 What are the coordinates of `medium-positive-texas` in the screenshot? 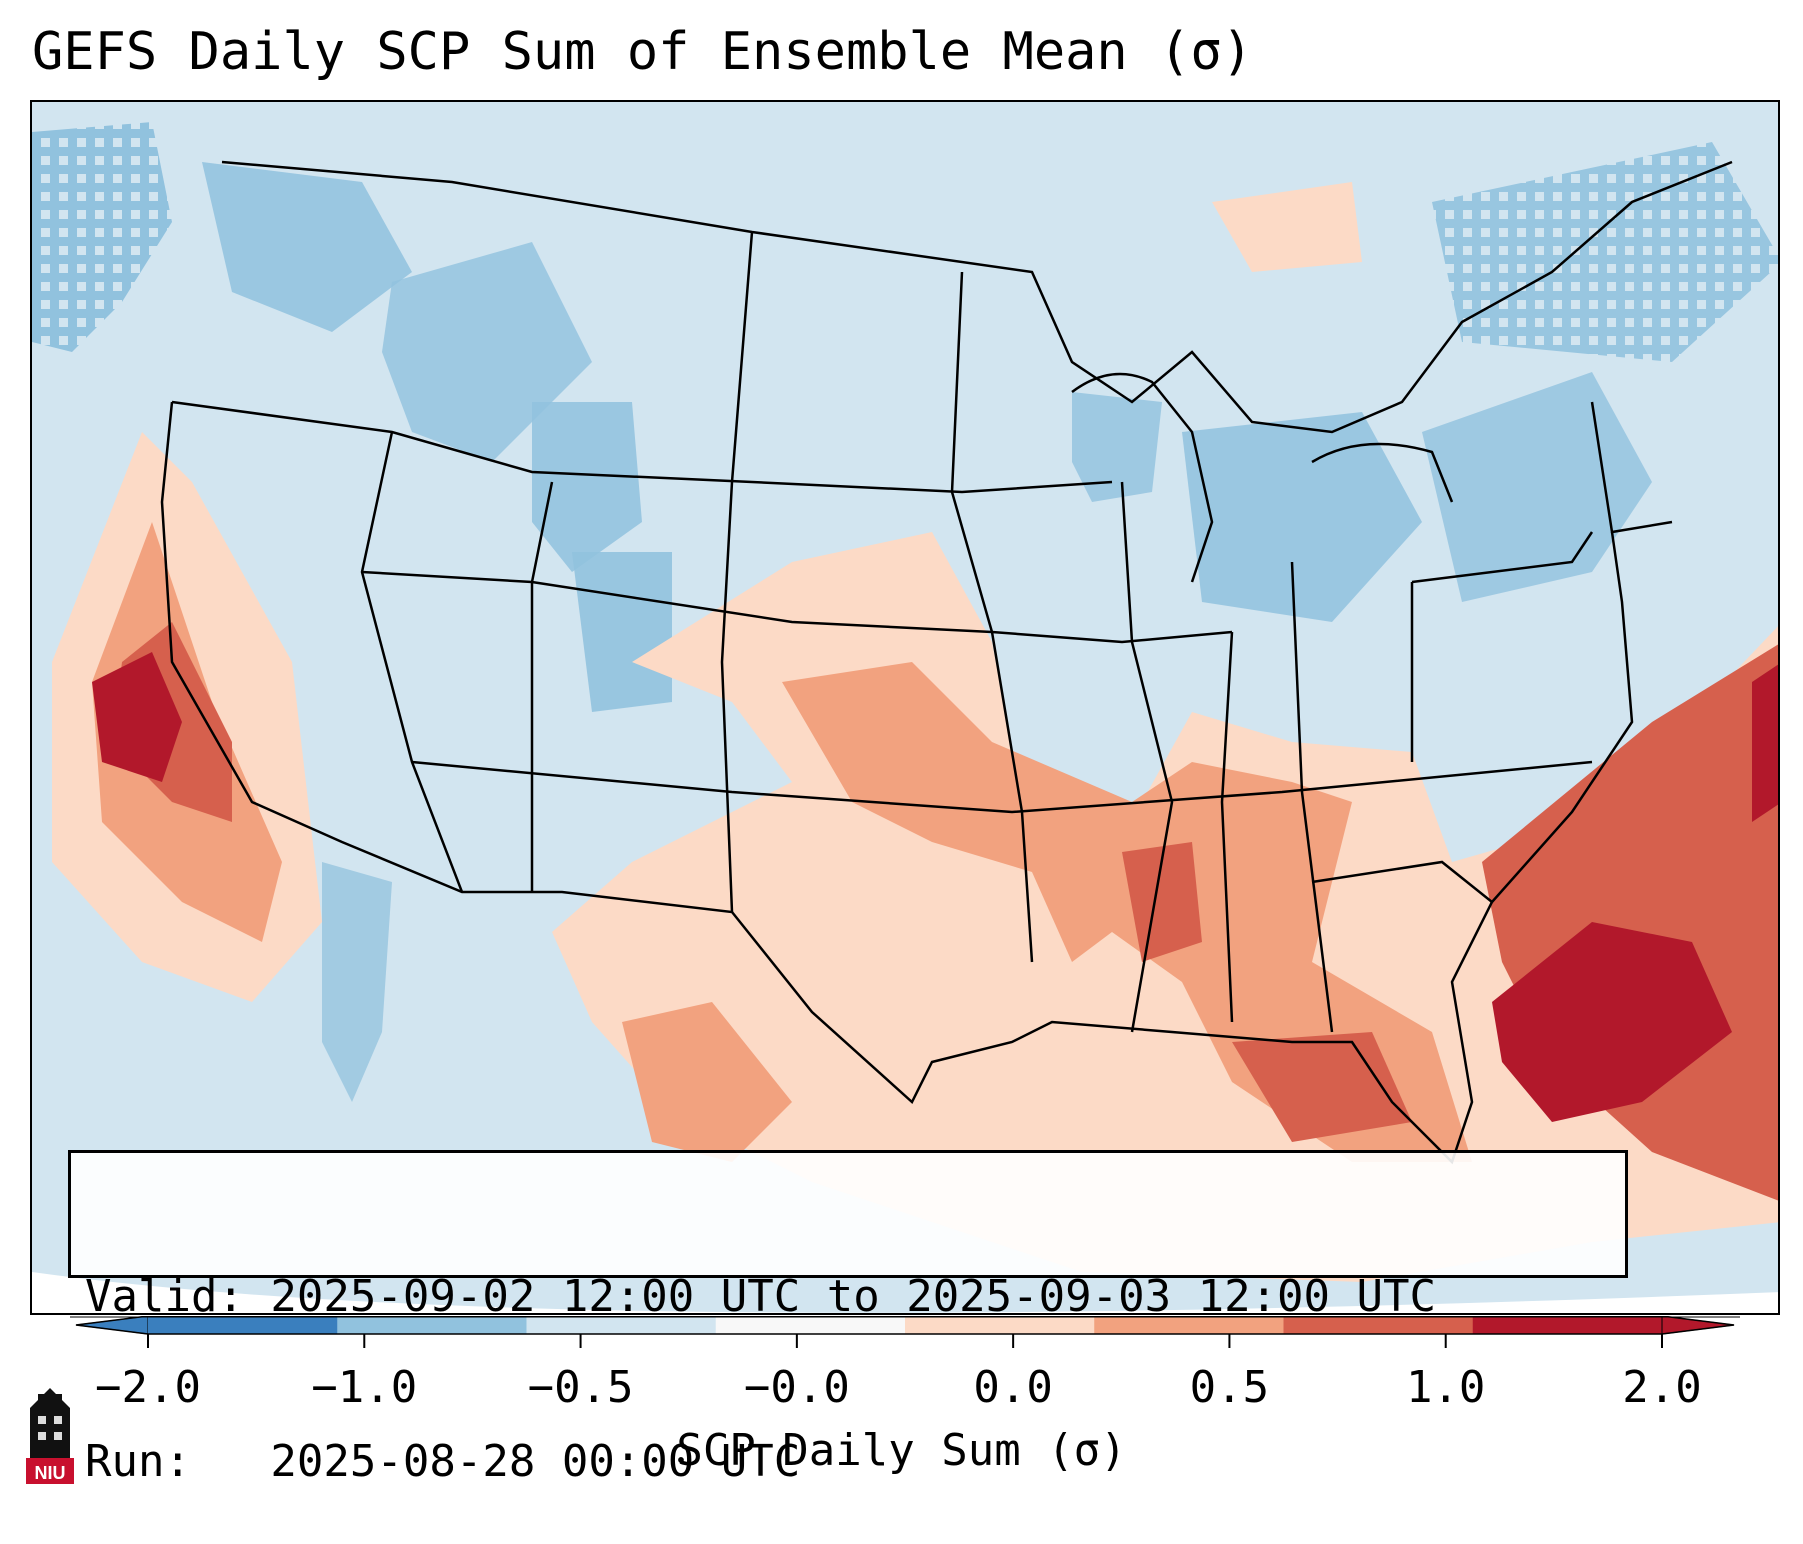 It's located at (707, 1082).